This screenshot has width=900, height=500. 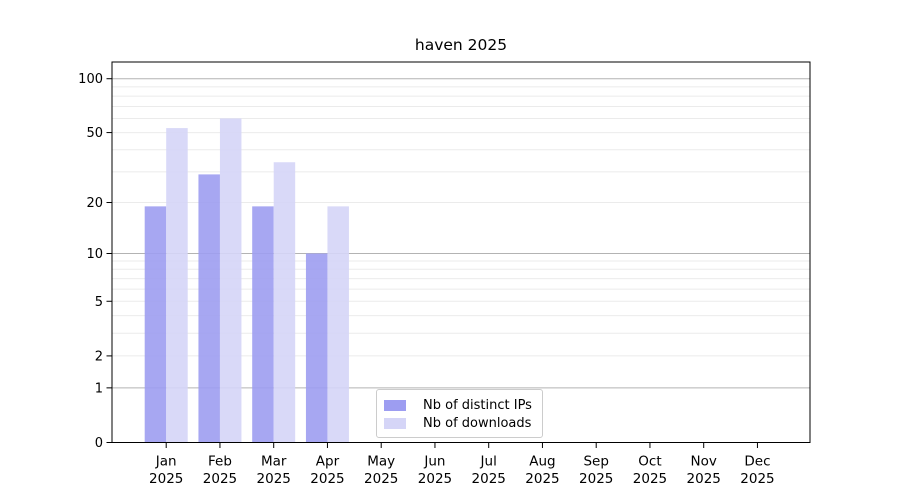 I want to click on y-tick-label: 50, so click(x=94, y=133).